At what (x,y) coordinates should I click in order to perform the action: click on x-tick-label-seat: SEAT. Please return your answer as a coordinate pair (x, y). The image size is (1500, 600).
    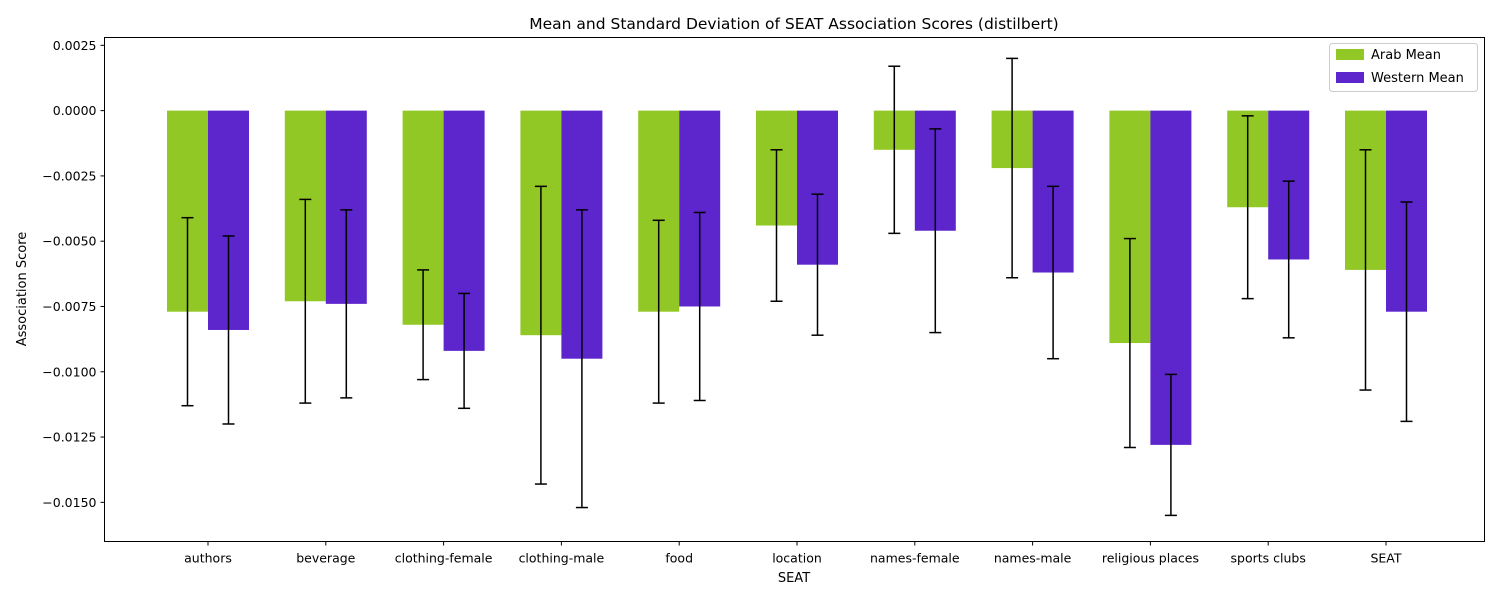
    Looking at the image, I should click on (1385, 558).